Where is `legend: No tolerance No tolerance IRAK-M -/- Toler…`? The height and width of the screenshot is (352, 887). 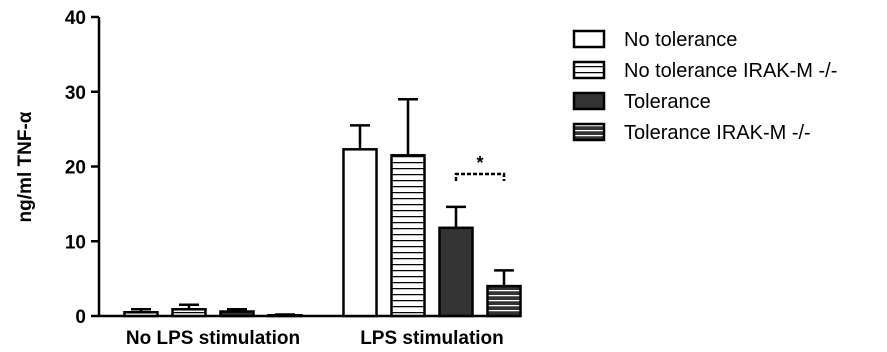
legend: No tolerance No tolerance IRAK-M -/- Toler… is located at coordinates (704, 86).